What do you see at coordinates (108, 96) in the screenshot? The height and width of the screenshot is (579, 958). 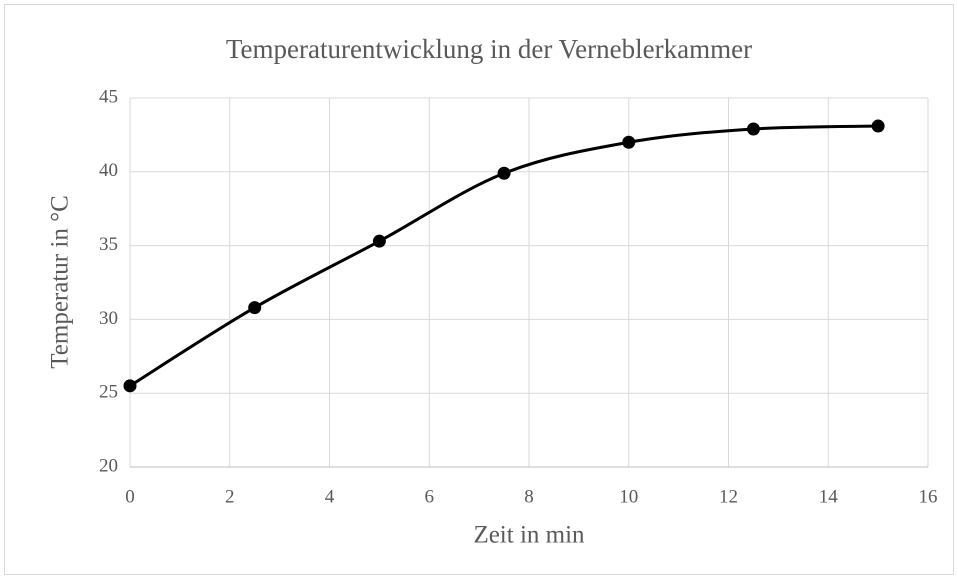 I see `y-tick-label: 45` at bounding box center [108, 96].